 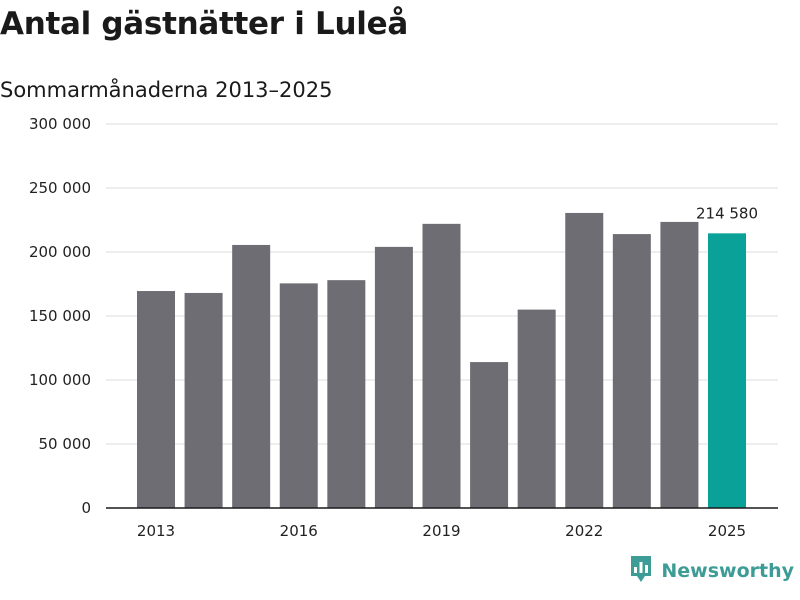 What do you see at coordinates (65, 444) in the screenshot?
I see `y-tick-label: 50 000` at bounding box center [65, 444].